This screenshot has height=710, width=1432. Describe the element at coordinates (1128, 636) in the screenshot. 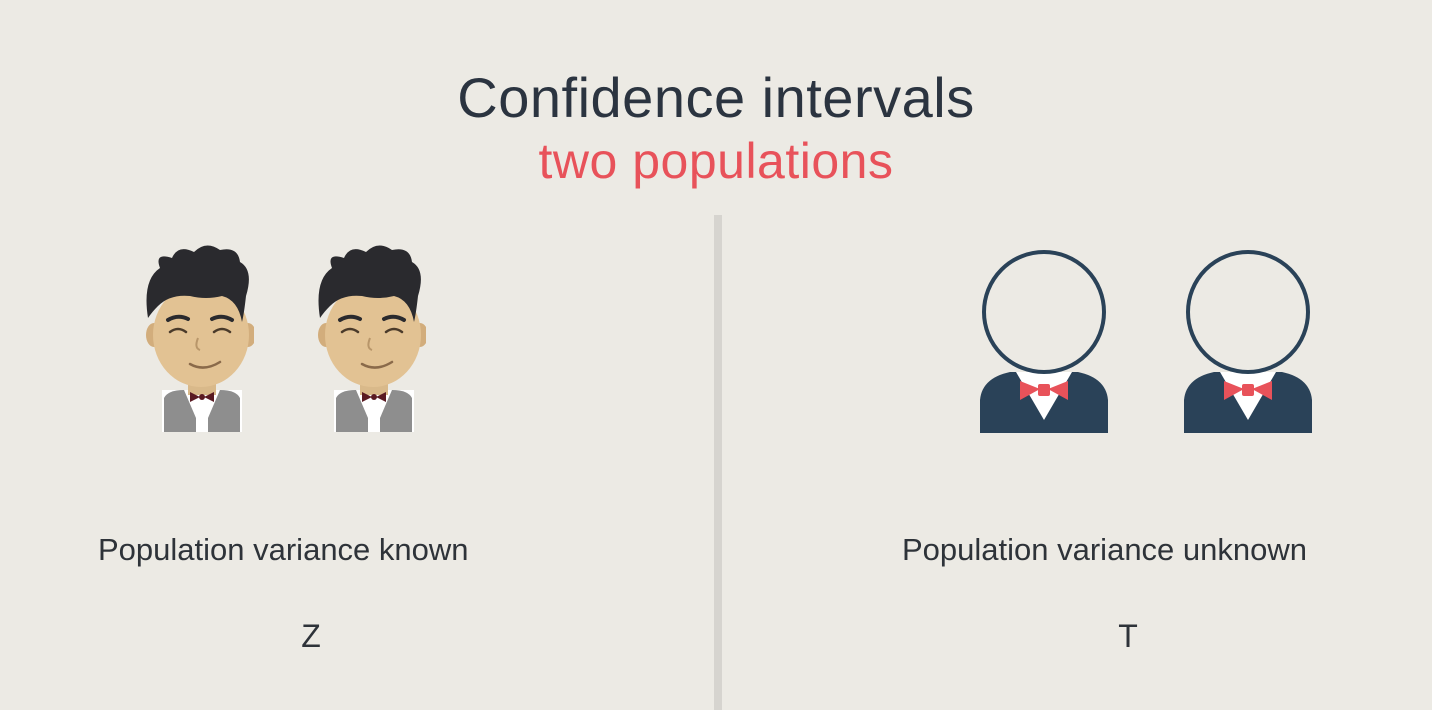

I see `t-statistic-label: T` at that location.